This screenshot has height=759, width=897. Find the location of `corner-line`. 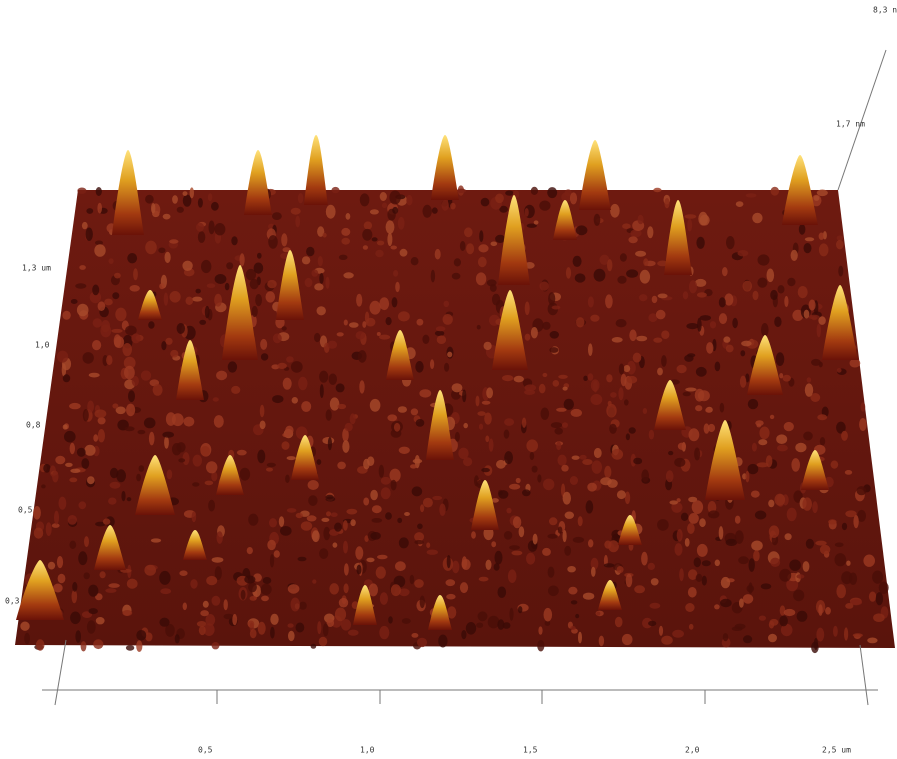

corner-line is located at coordinates (864, 675).